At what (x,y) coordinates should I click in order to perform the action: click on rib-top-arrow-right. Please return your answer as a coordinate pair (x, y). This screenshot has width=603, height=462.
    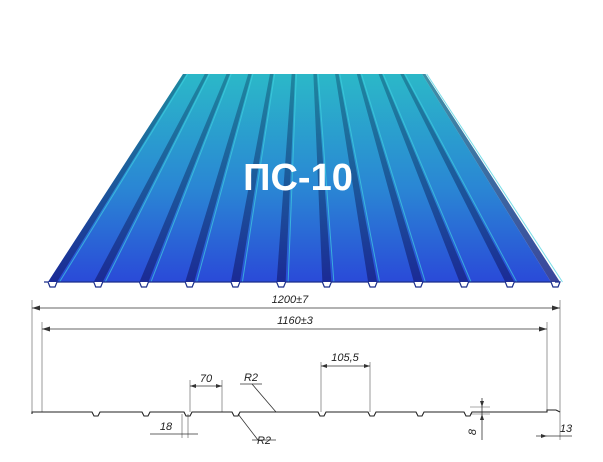
    Looking at the image, I should click on (219, 386).